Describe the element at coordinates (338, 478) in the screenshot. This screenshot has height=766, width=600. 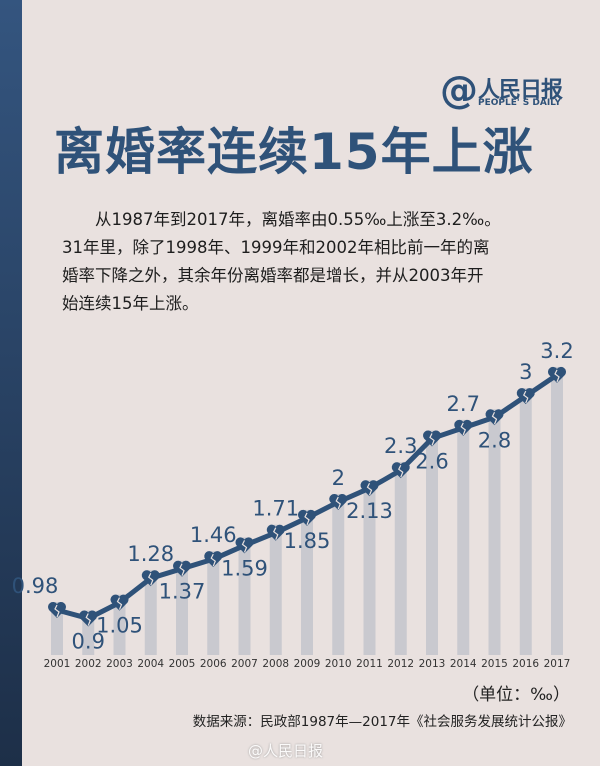
I see `data-label: 2` at that location.